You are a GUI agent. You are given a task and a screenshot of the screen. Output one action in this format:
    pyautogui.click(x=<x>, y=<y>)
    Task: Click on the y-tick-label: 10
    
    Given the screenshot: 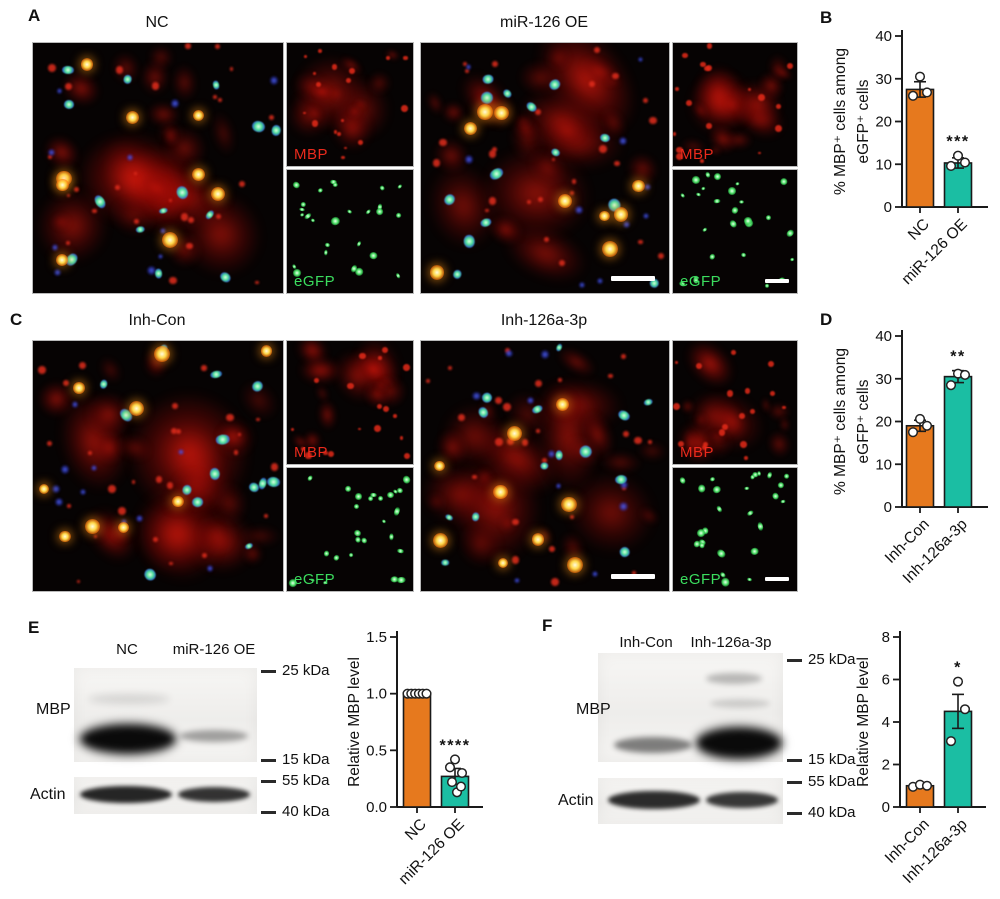 What is the action you would take?
    pyautogui.click(x=883, y=164)
    